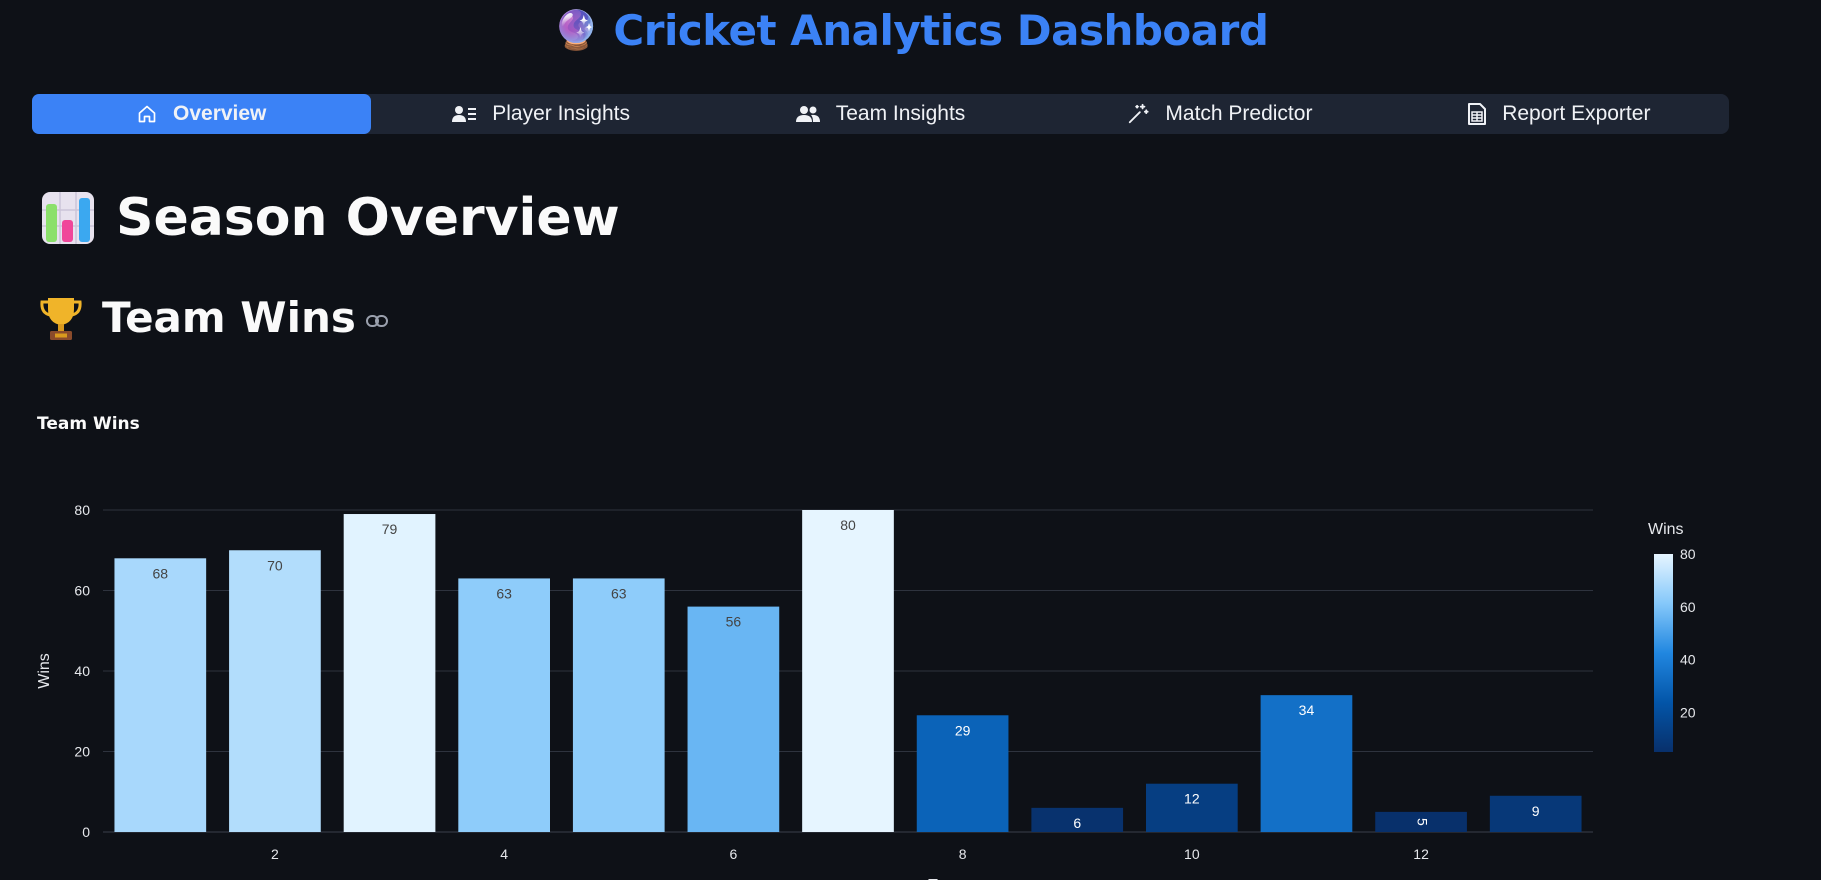 The height and width of the screenshot is (880, 1821). Describe the element at coordinates (61, 318) in the screenshot. I see `trophy-icon` at that location.